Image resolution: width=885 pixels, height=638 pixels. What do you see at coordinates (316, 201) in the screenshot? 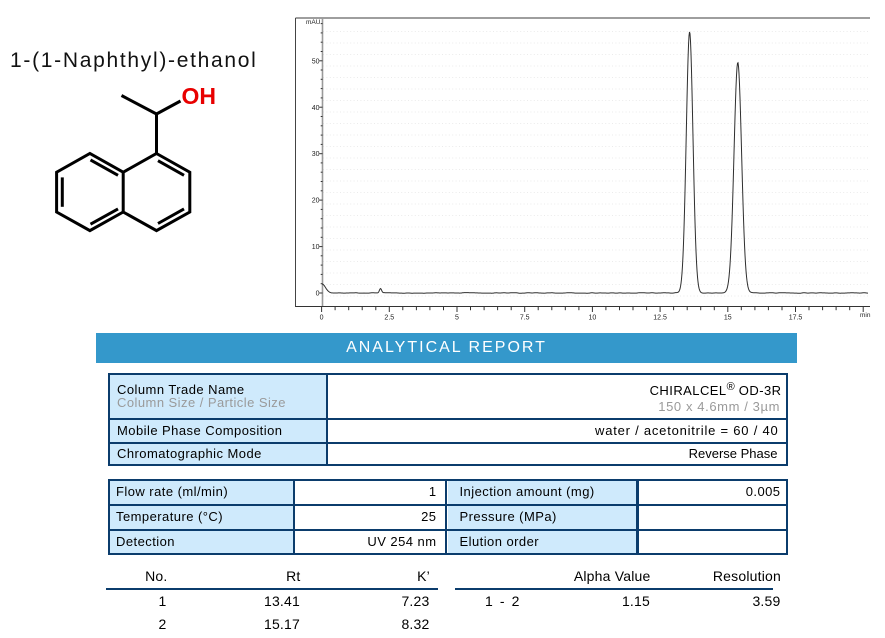
I see `svg-text: 20` at bounding box center [316, 201].